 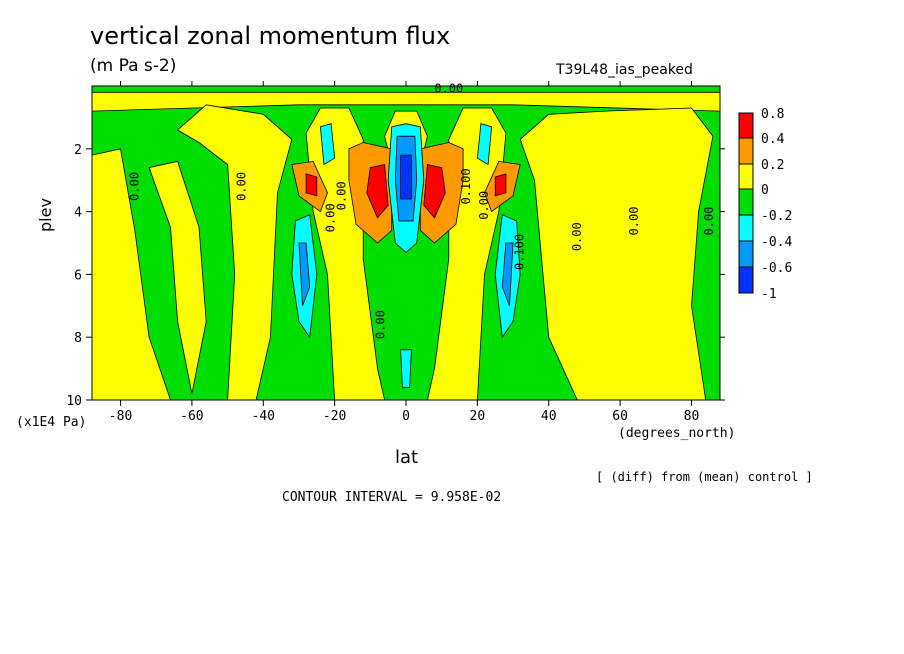 What do you see at coordinates (704, 477) in the screenshot?
I see `diff-note: [ (diff) from (mean) control ]` at bounding box center [704, 477].